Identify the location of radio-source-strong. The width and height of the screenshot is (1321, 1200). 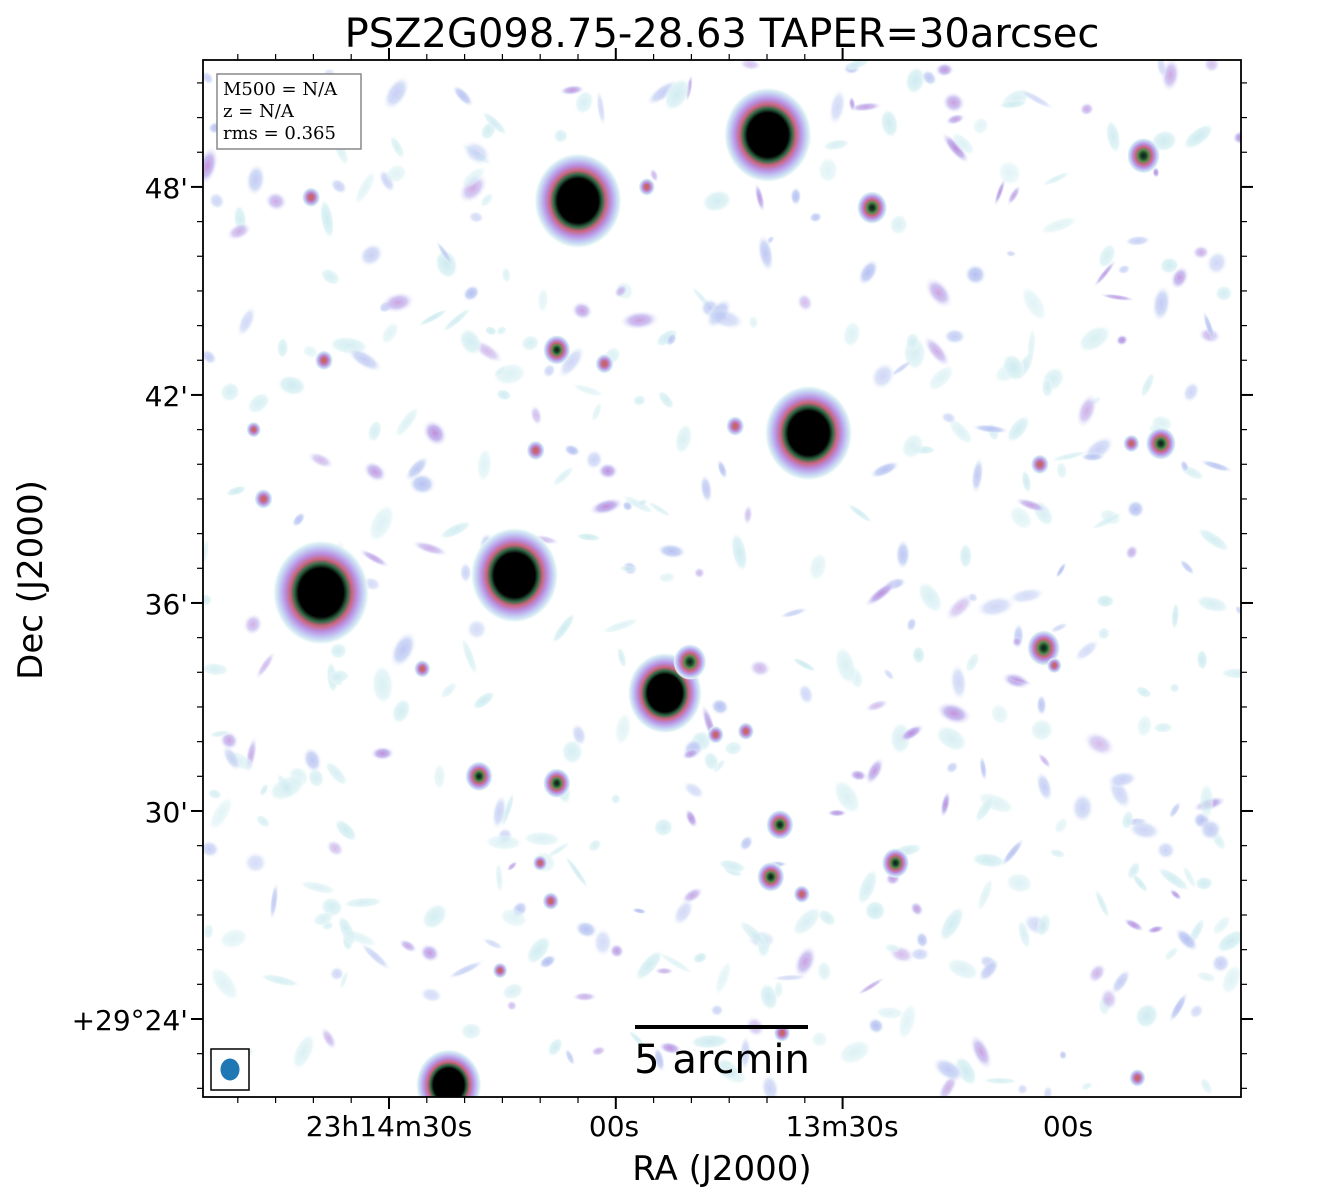
(578, 200).